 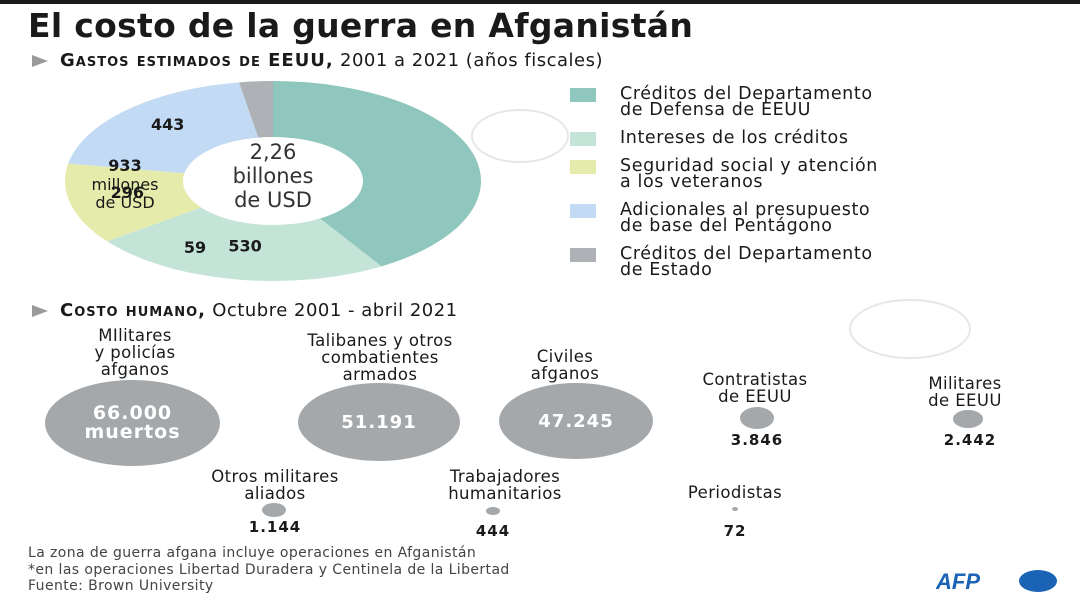 I want to click on label-line: Trabajadores, so click(x=505, y=476).